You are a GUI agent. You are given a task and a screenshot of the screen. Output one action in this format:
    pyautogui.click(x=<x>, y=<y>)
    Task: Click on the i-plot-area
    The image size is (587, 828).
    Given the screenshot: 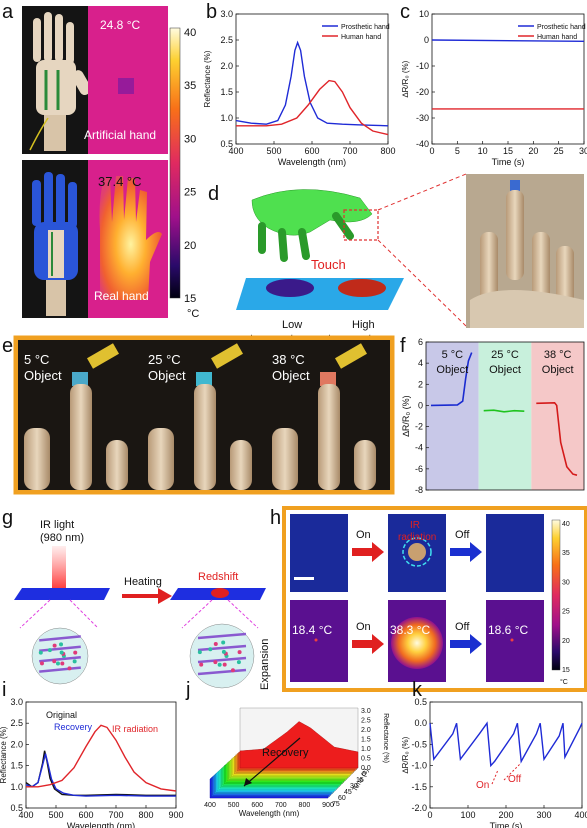 What is the action you would take?
    pyautogui.click(x=101, y=755)
    